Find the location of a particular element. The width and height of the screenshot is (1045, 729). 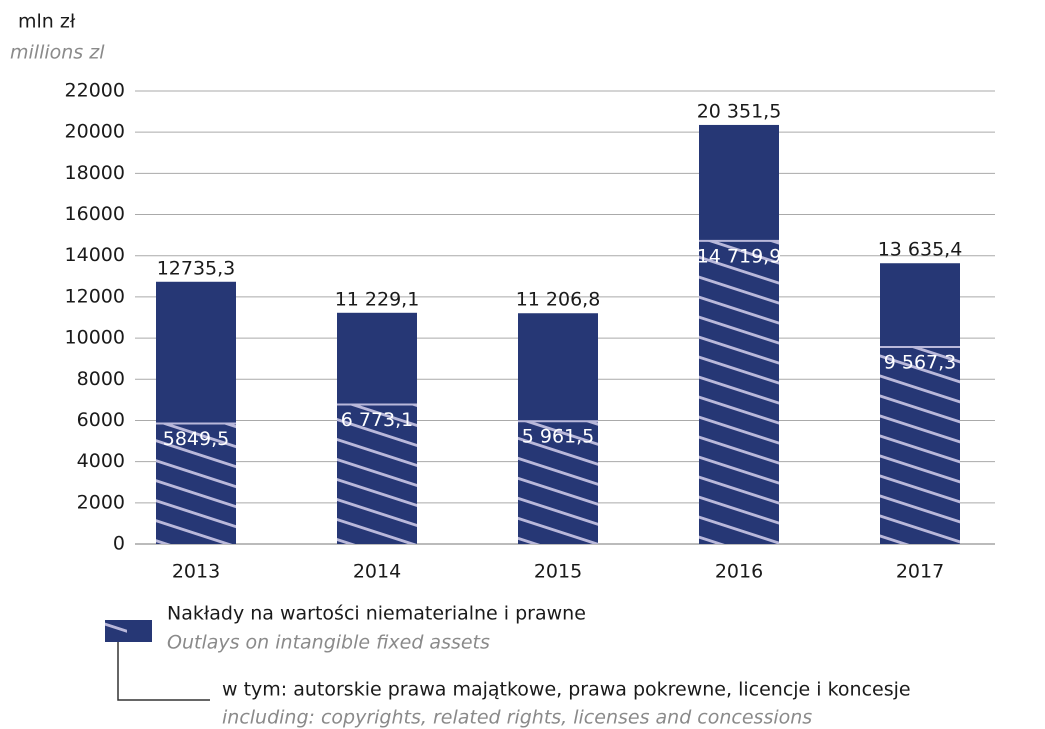

x-tick-label: 2014 is located at coordinates (377, 572).